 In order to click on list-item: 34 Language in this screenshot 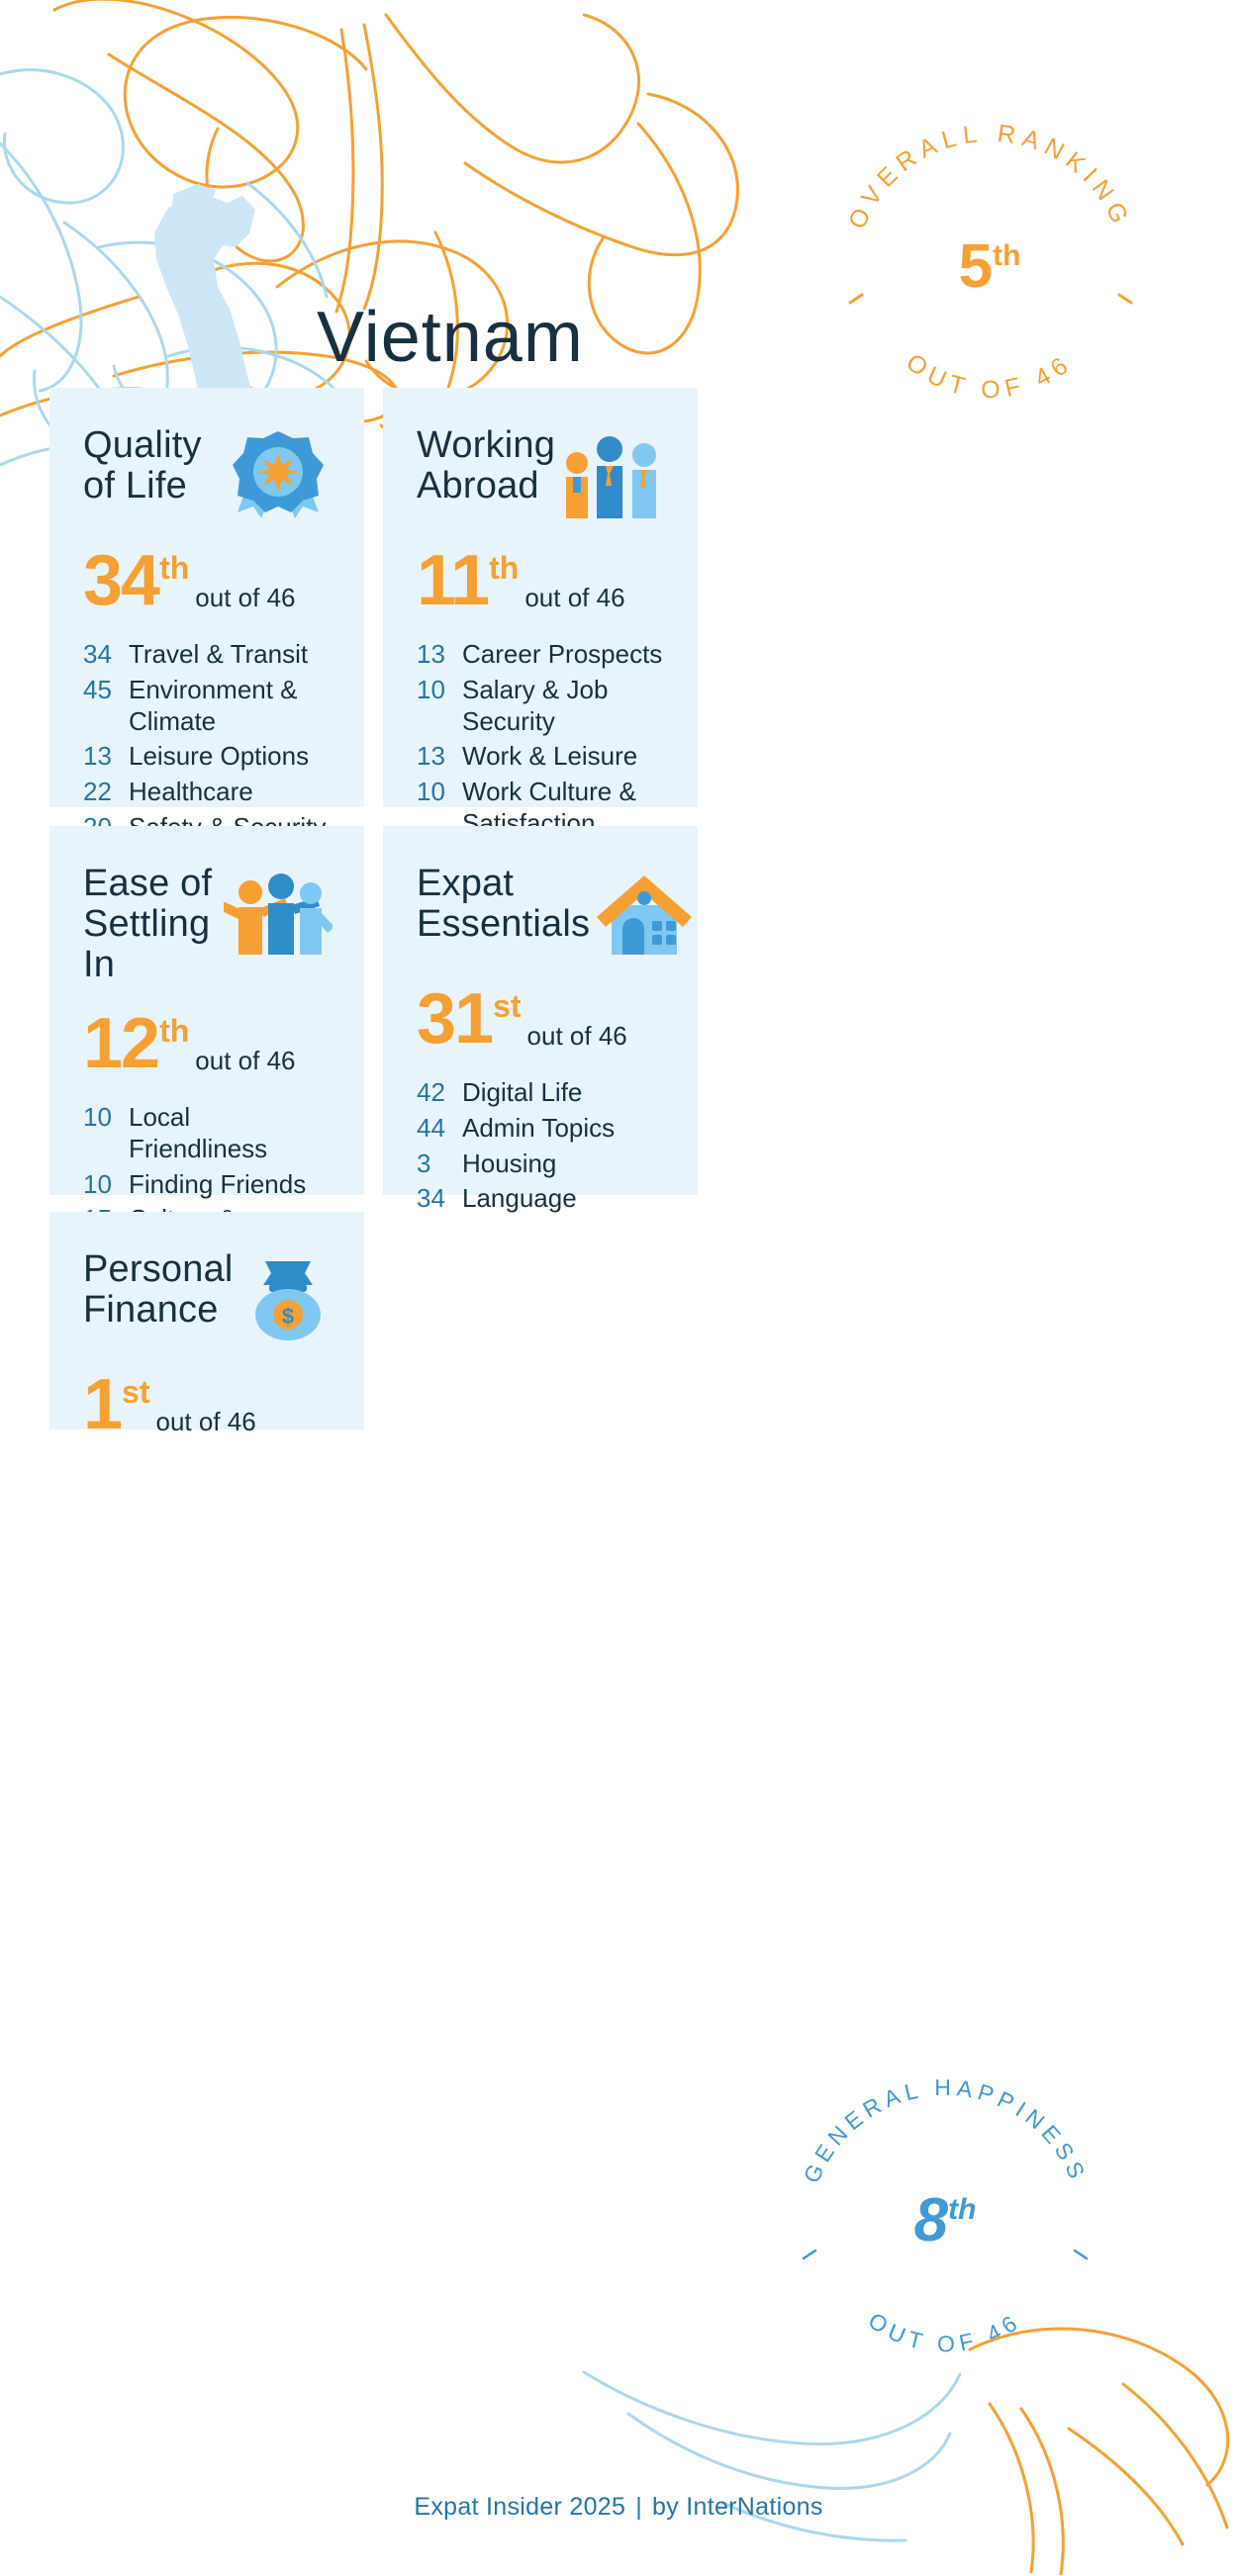, I will do `click(541, 1199)`.